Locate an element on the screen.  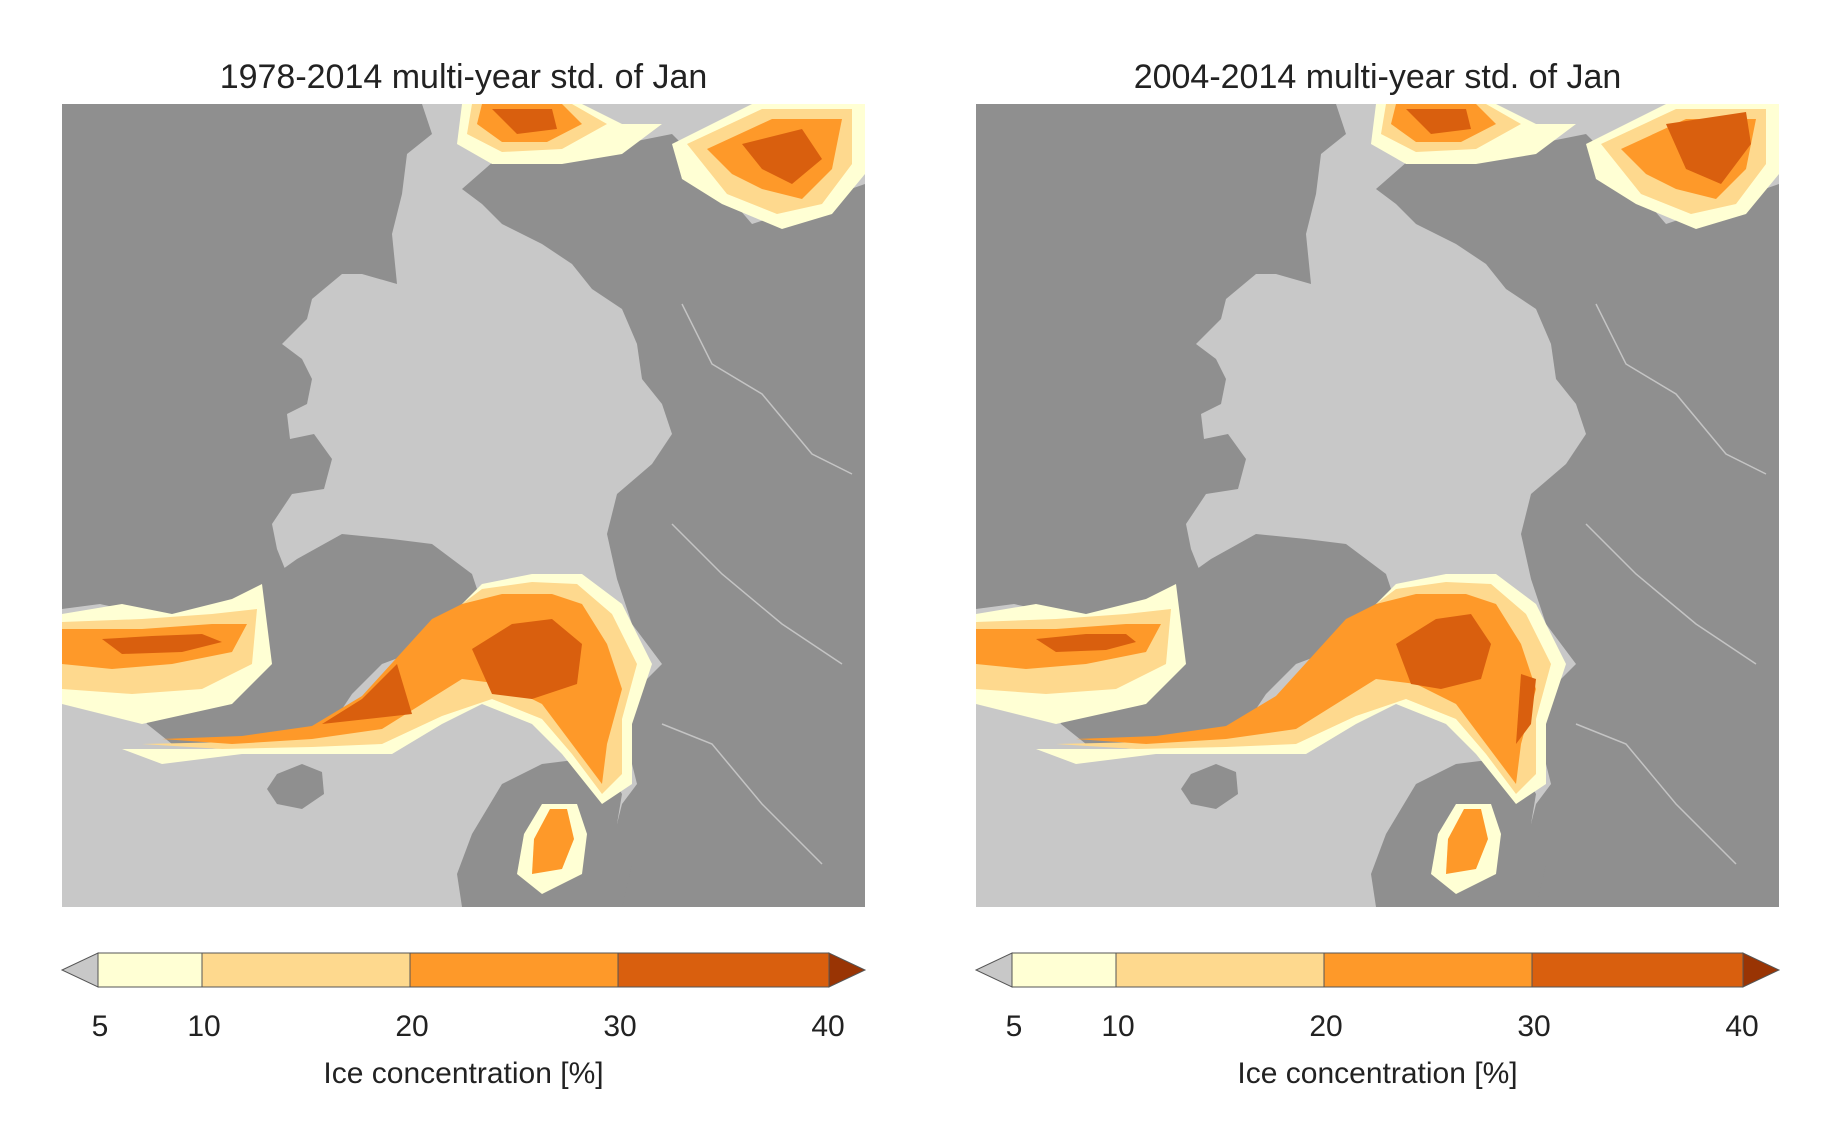
map-title: 2004-2014 multi-year std. of Jan is located at coordinates (1377, 77).